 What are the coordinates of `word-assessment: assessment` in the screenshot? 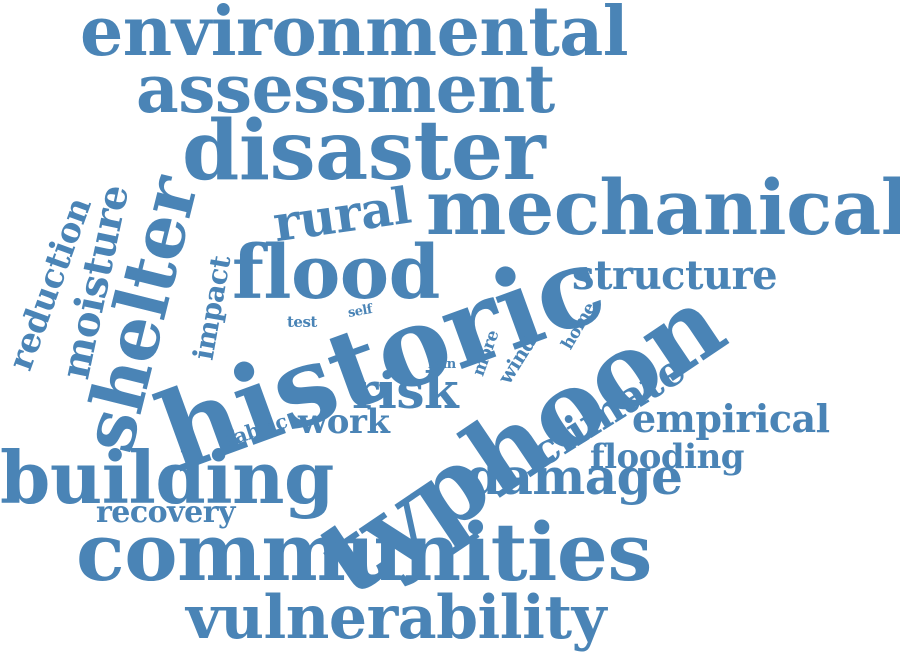 It's located at (345, 89).